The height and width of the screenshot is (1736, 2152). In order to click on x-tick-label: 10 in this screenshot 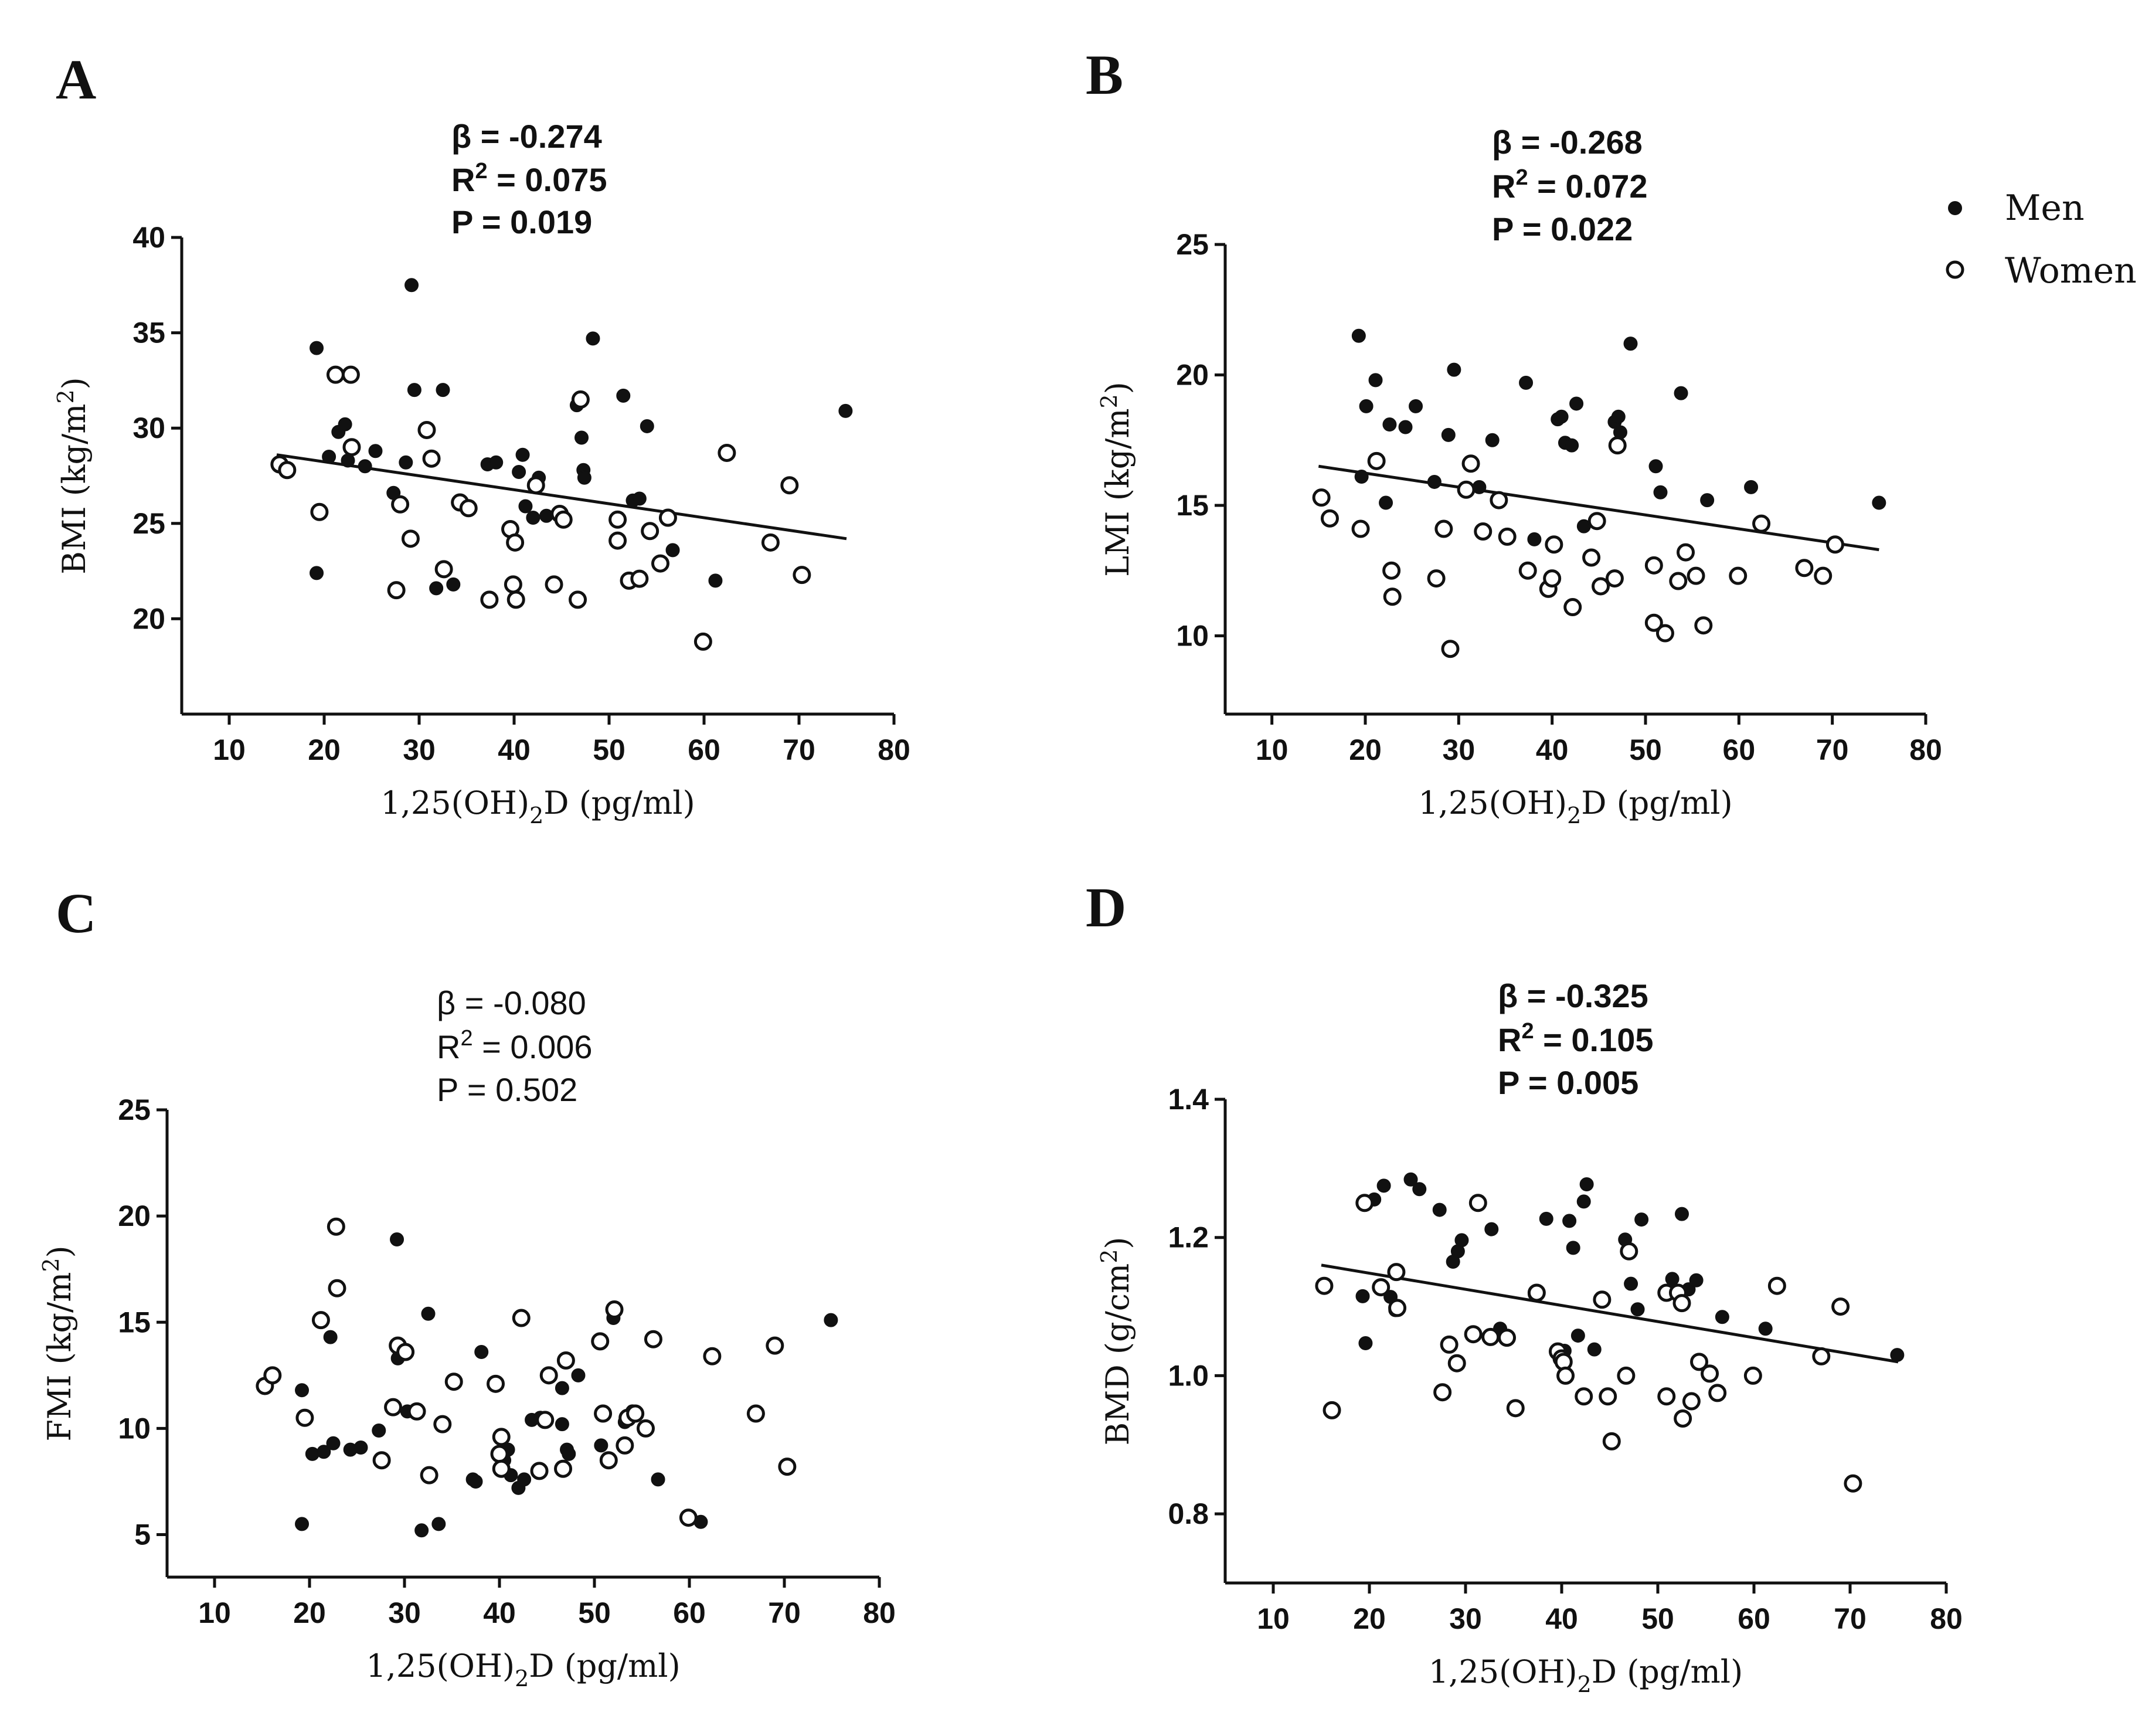, I will do `click(1272, 749)`.